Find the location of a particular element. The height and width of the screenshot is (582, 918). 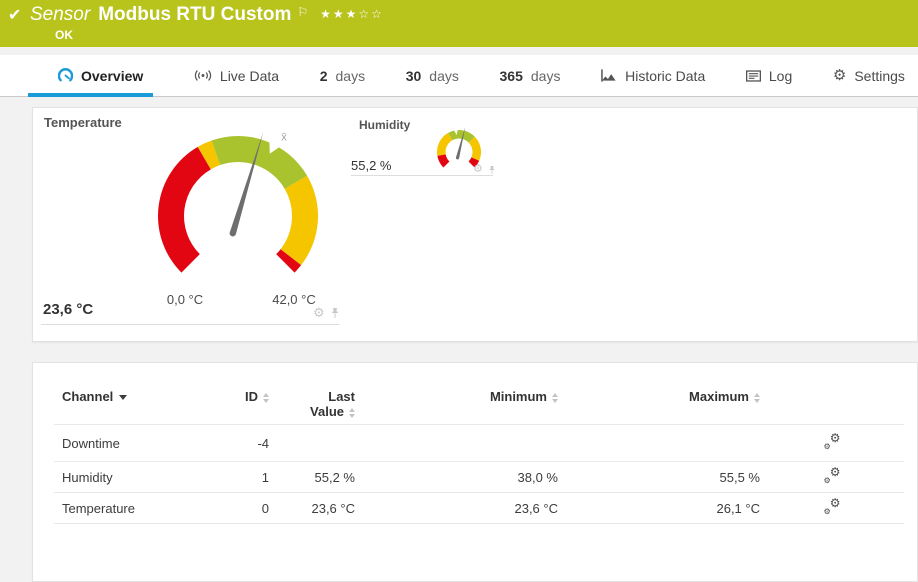

tab-settings: ⚙ Settings is located at coordinates (869, 75).